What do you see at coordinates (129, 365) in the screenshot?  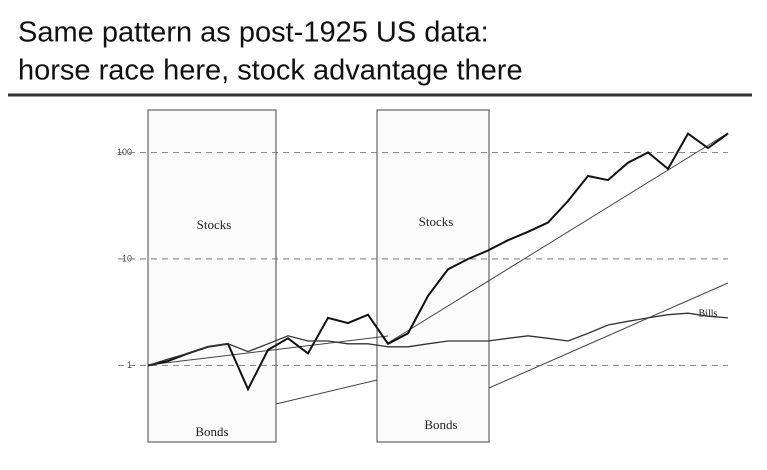 I see `y-tick-label: 1` at bounding box center [129, 365].